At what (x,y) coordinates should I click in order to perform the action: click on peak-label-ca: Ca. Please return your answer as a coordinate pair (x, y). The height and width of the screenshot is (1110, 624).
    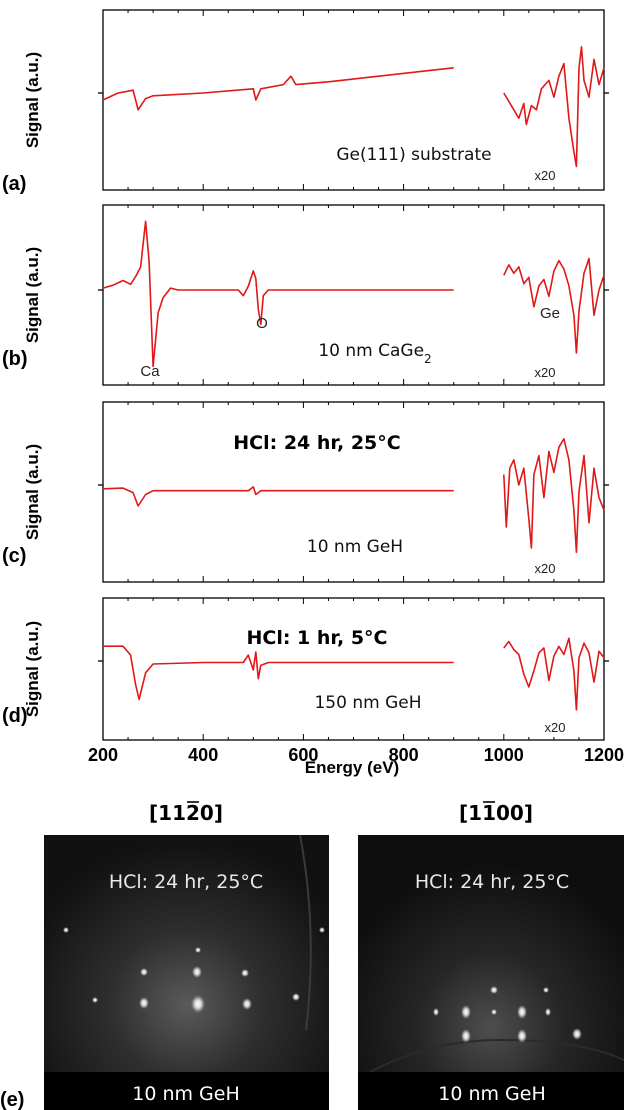
    Looking at the image, I should click on (150, 371).